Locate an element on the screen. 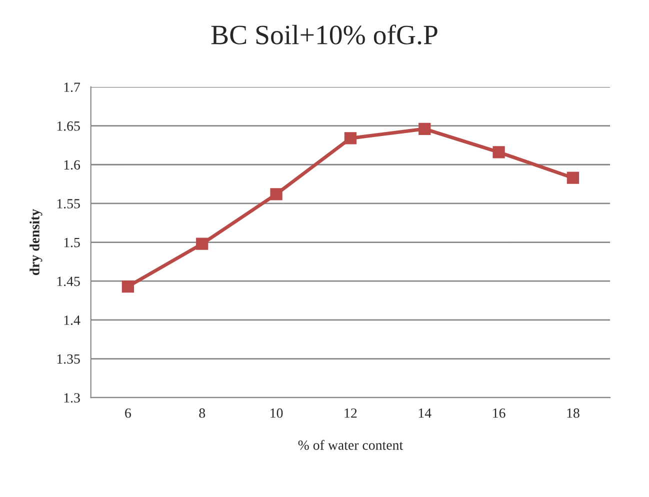 Image resolution: width=649 pixels, height=497 pixels. y-tick-label: 1.3 is located at coordinates (72, 398).